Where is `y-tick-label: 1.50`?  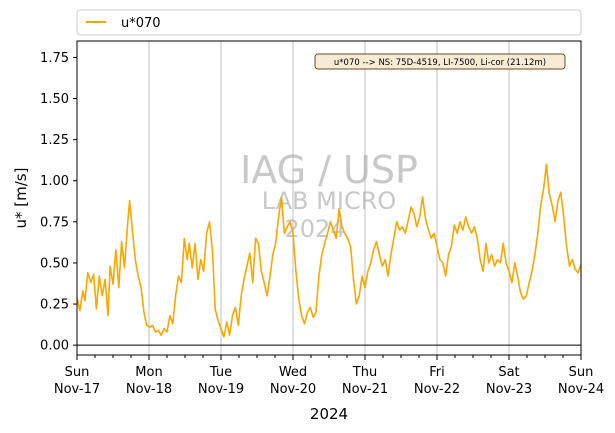
y-tick-label: 1.50 is located at coordinates (54, 99).